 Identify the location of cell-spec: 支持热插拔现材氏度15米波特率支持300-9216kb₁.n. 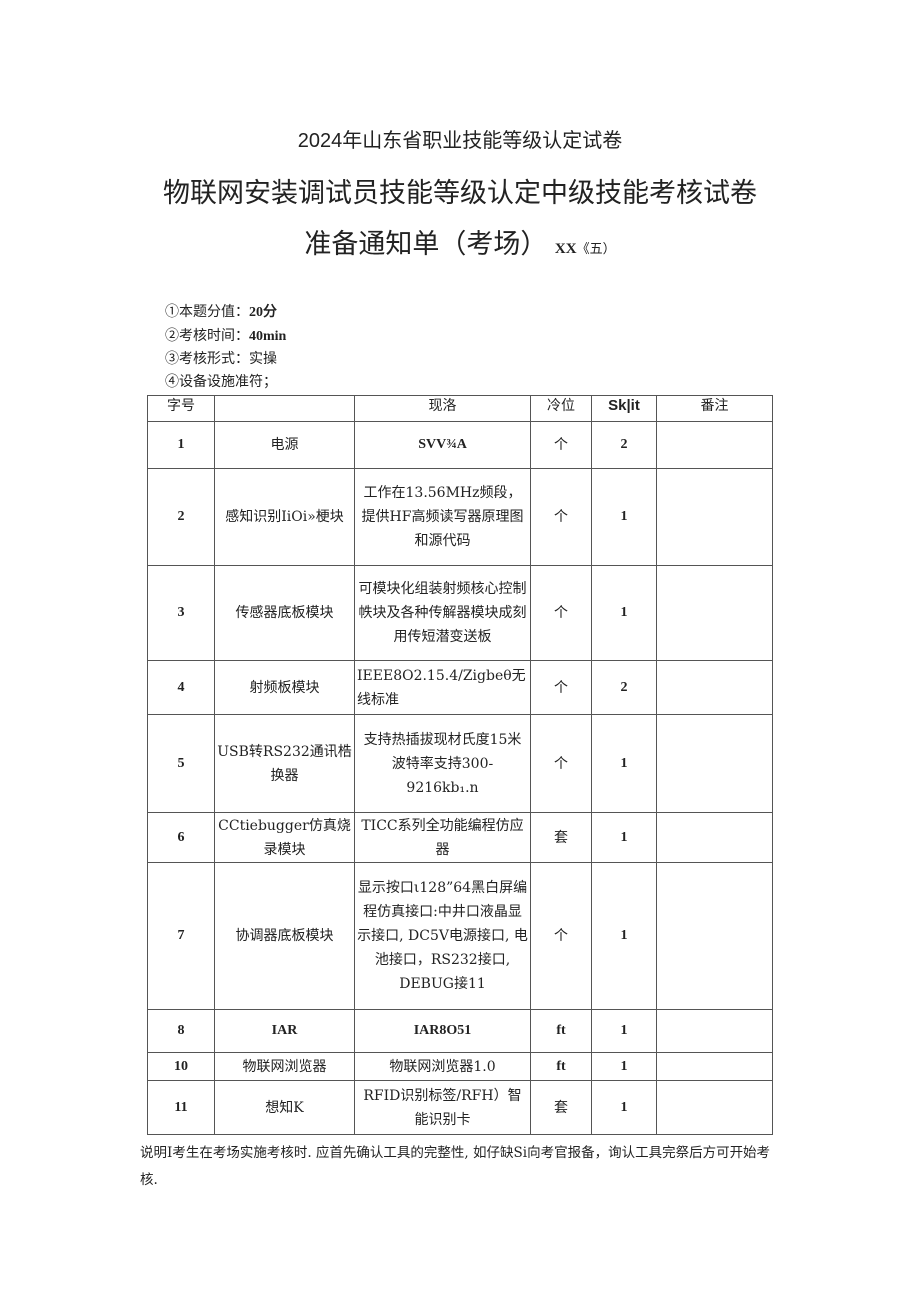
(442, 763).